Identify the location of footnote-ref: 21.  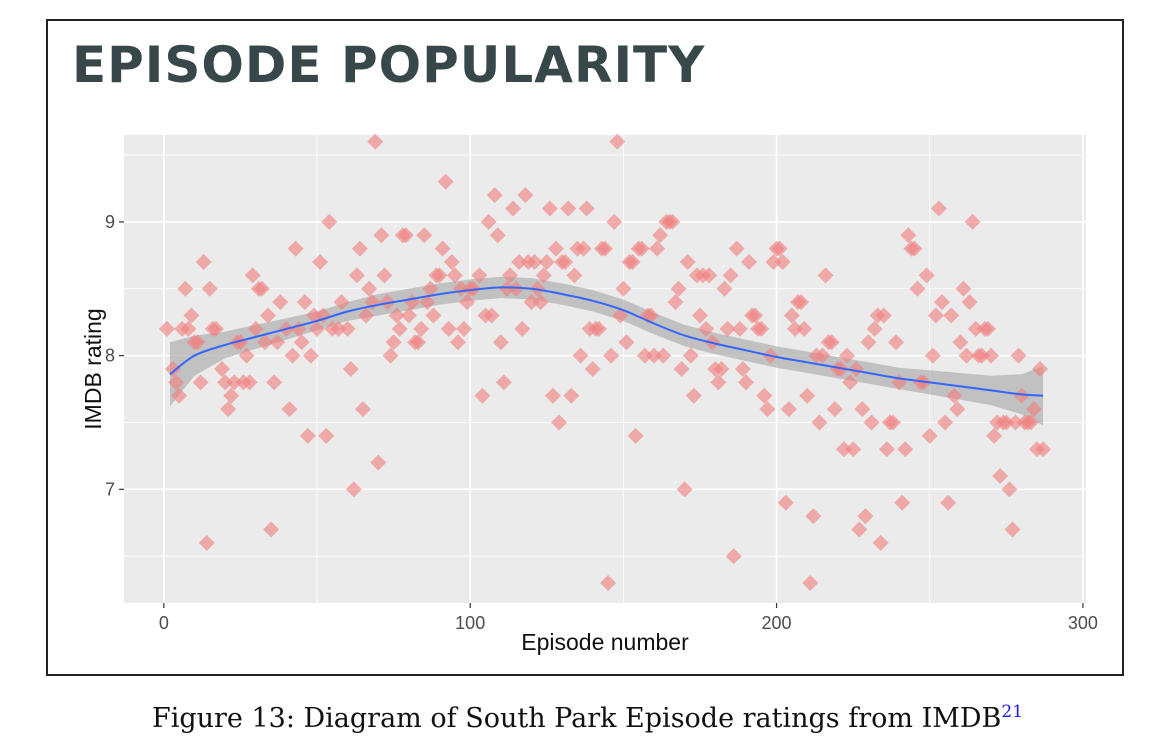
(1012, 712).